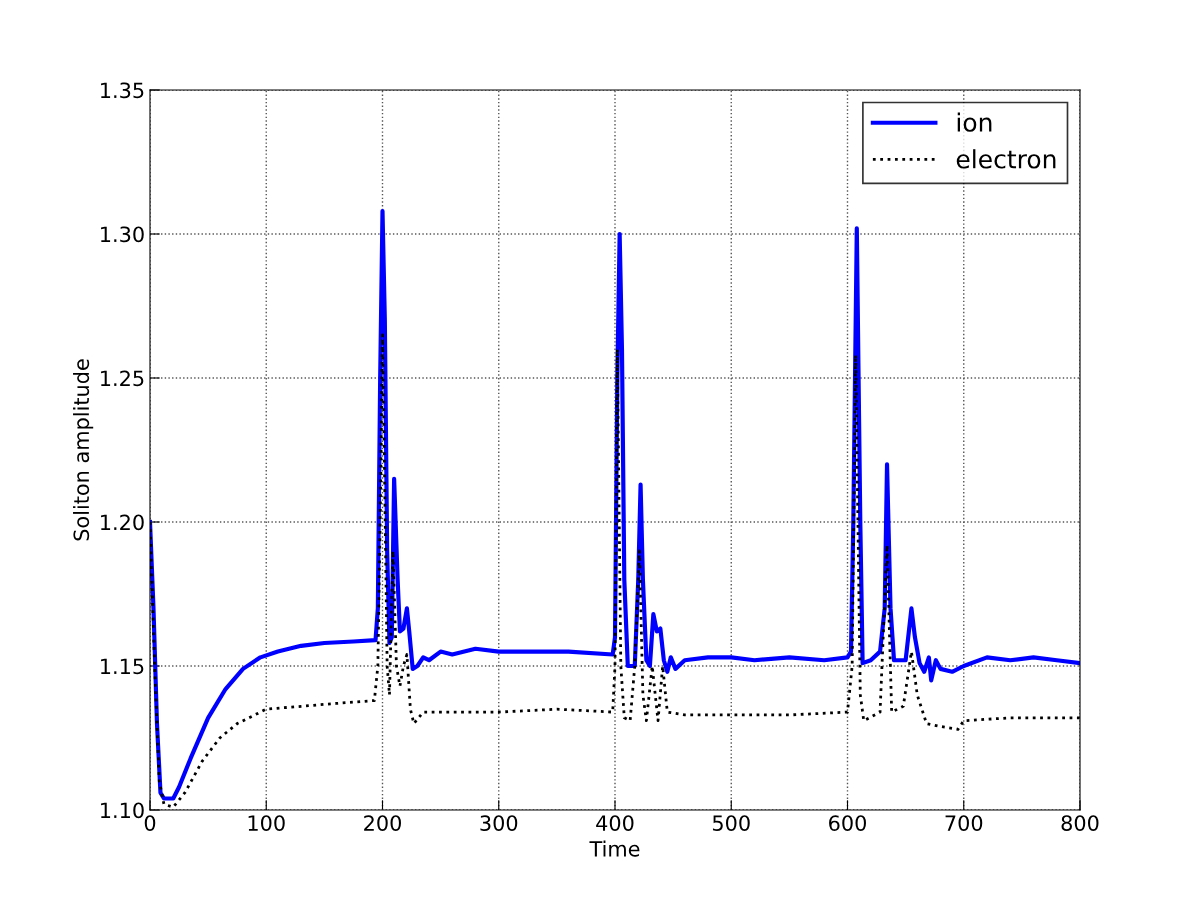 Image resolution: width=1200 pixels, height=900 pixels. Describe the element at coordinates (150, 823) in the screenshot. I see `x-tick-label: 0` at that location.